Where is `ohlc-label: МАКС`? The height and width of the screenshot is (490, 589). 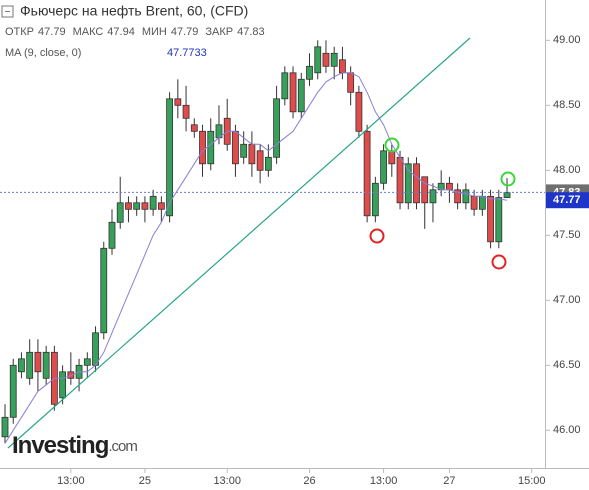 ohlc-label: МАКС is located at coordinates (88, 32).